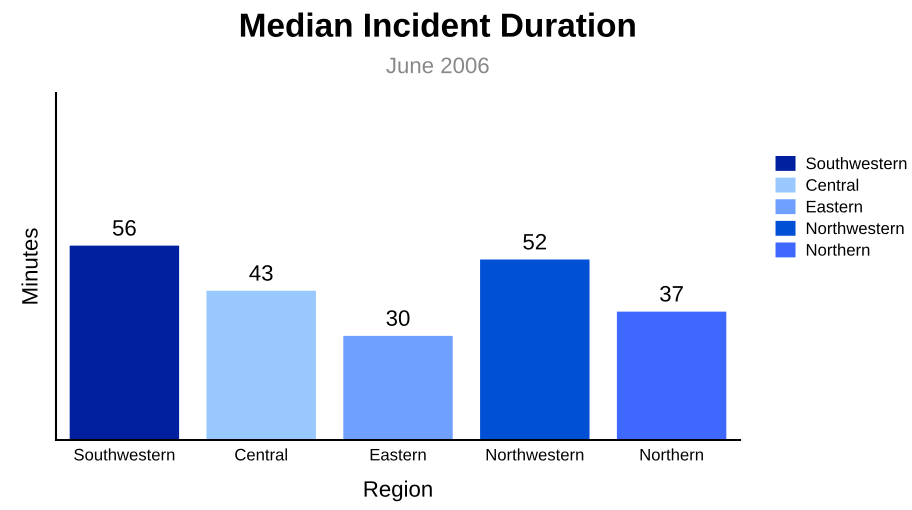 This screenshot has height=510, width=912. What do you see at coordinates (671, 294) in the screenshot?
I see `data-label: 37` at bounding box center [671, 294].